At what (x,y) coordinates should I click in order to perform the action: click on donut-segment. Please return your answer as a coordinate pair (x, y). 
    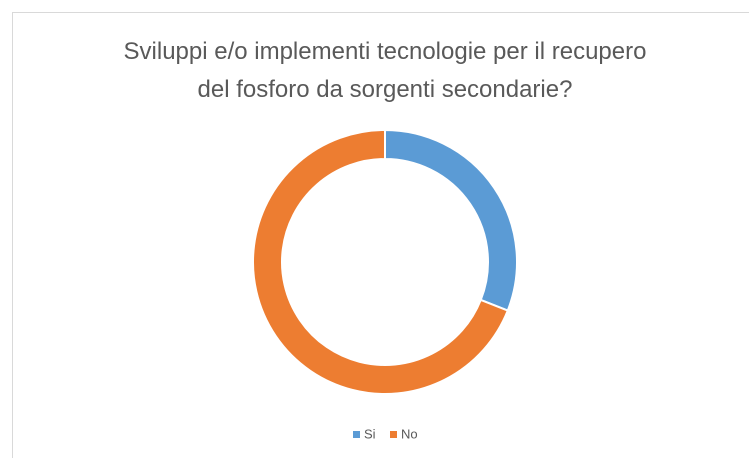
    Looking at the image, I should click on (451, 220).